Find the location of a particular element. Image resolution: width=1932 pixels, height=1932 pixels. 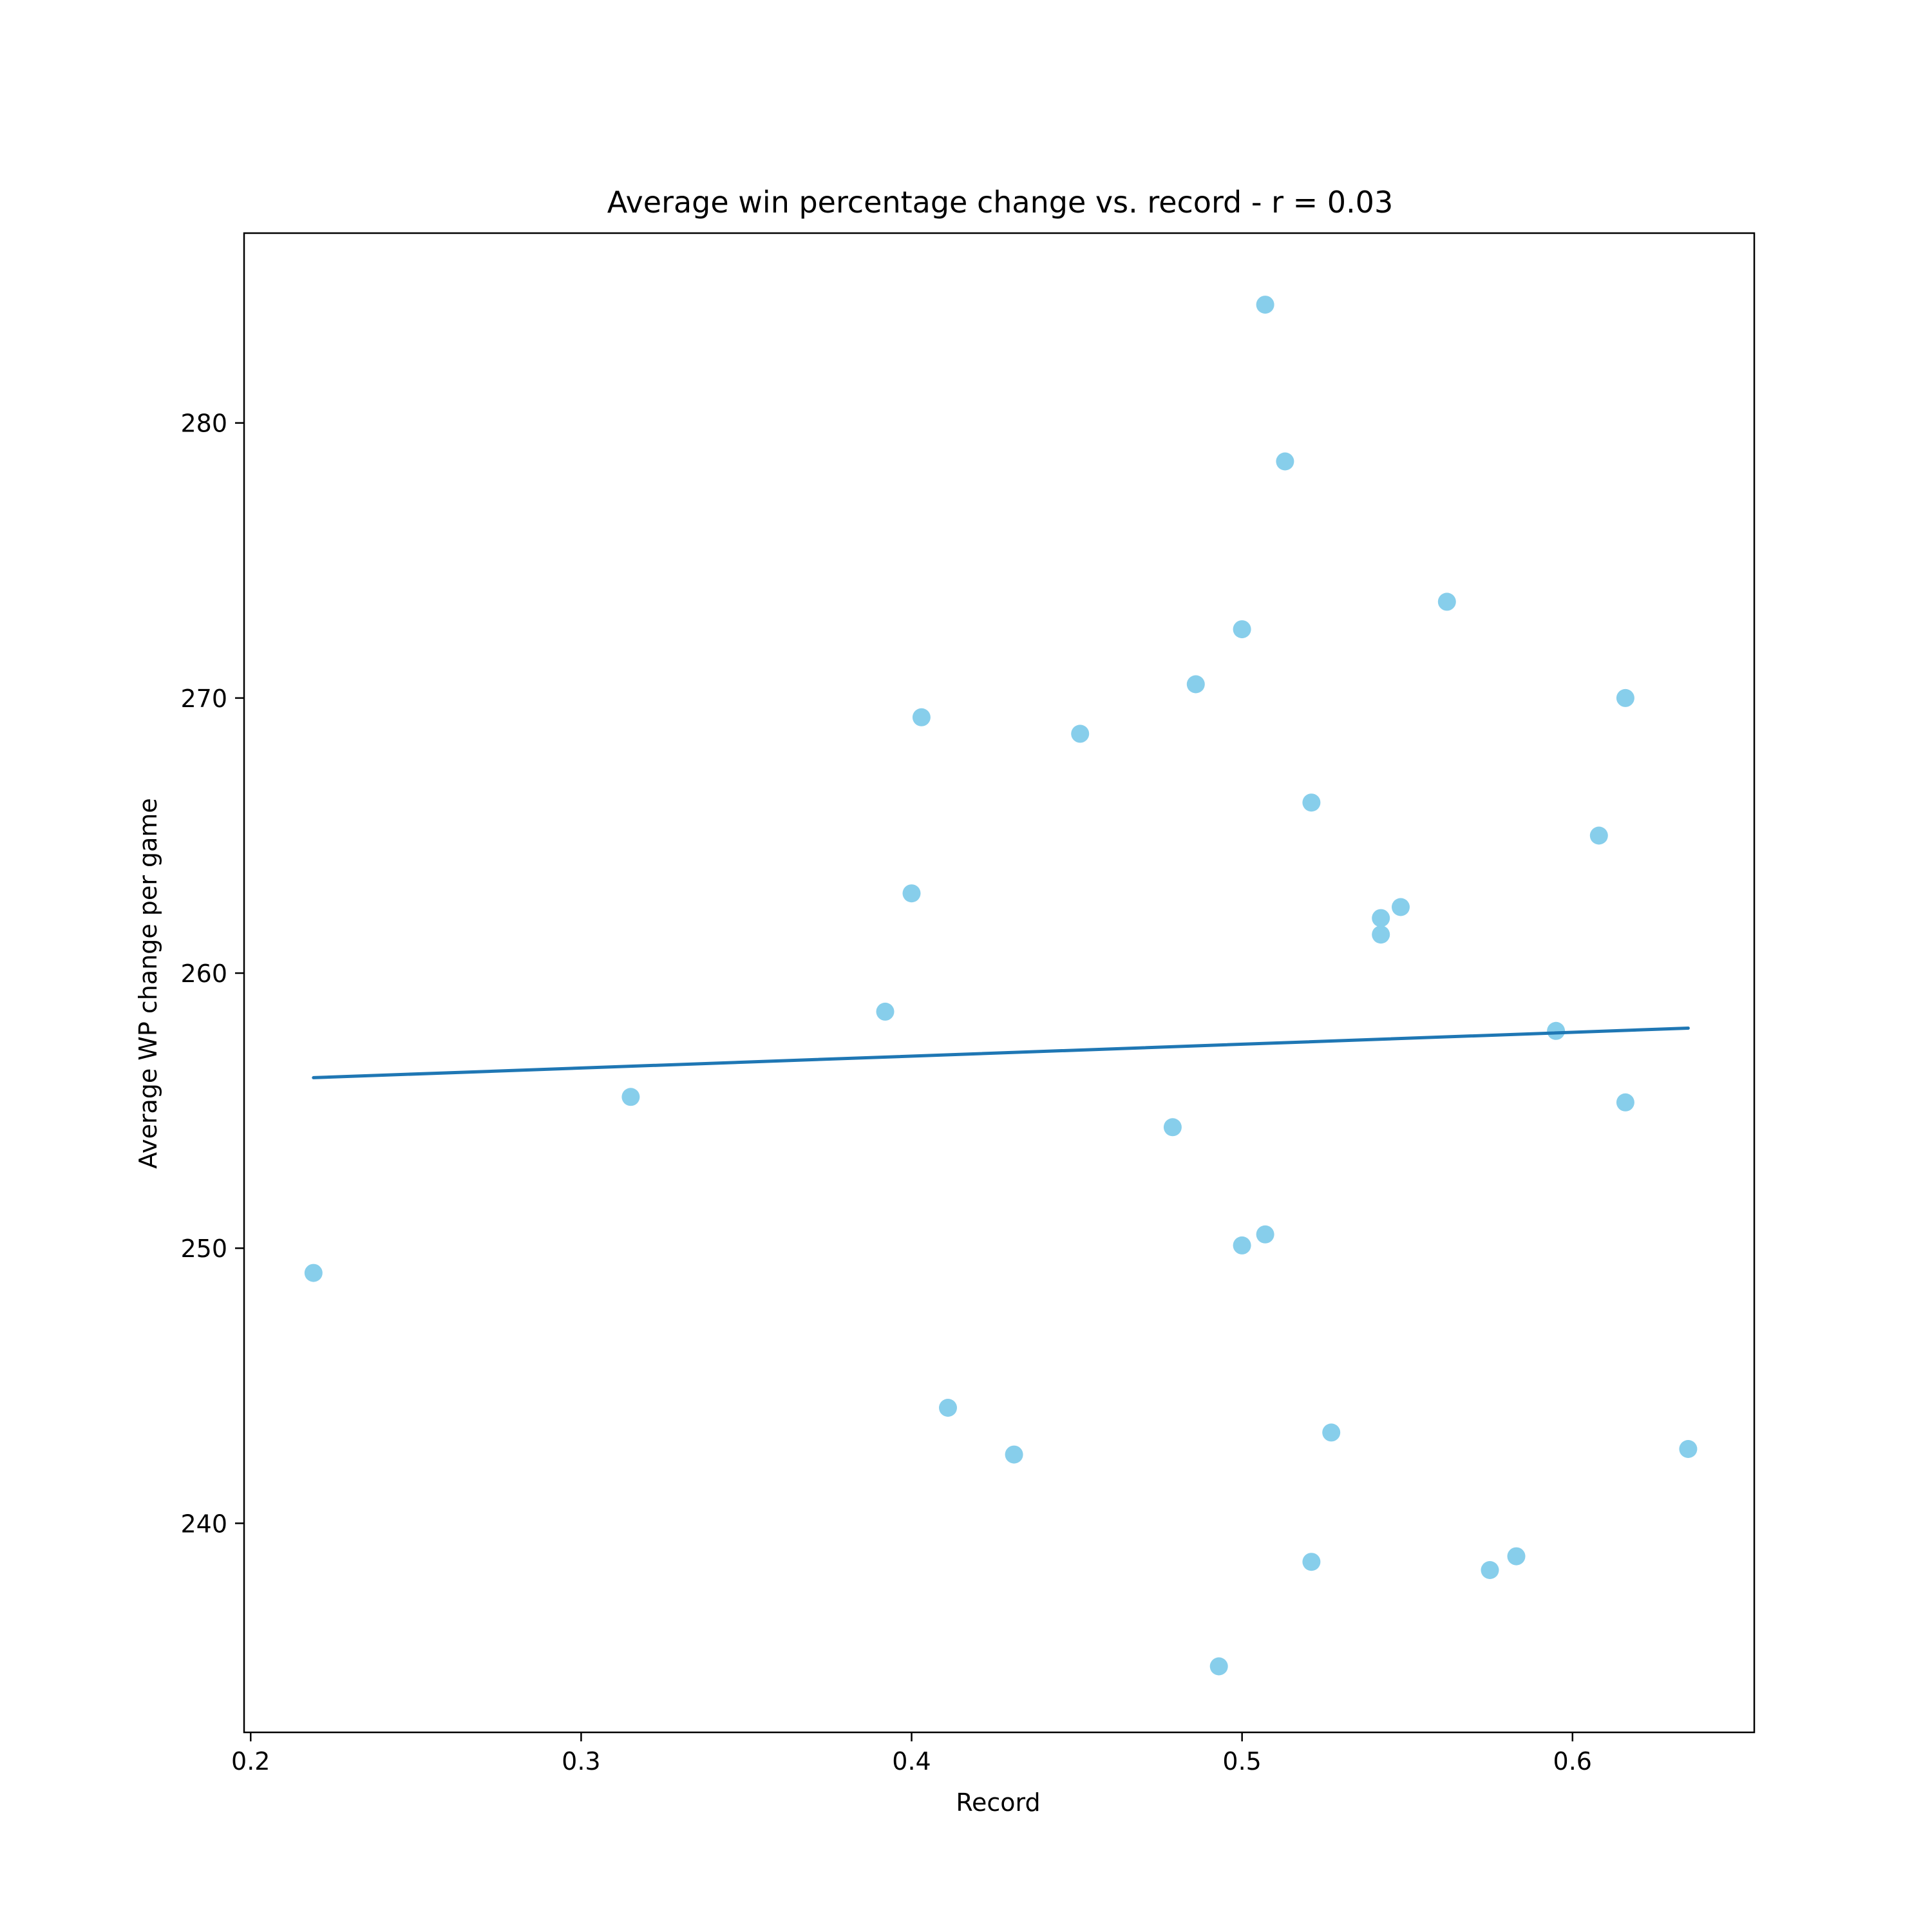

y-tick-label: 240 is located at coordinates (203, 1524).